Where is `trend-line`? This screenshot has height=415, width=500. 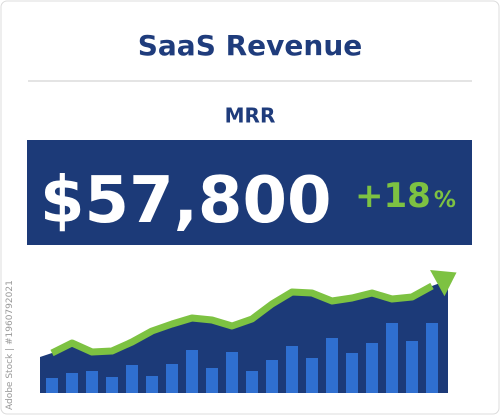 trend-line is located at coordinates (242, 319).